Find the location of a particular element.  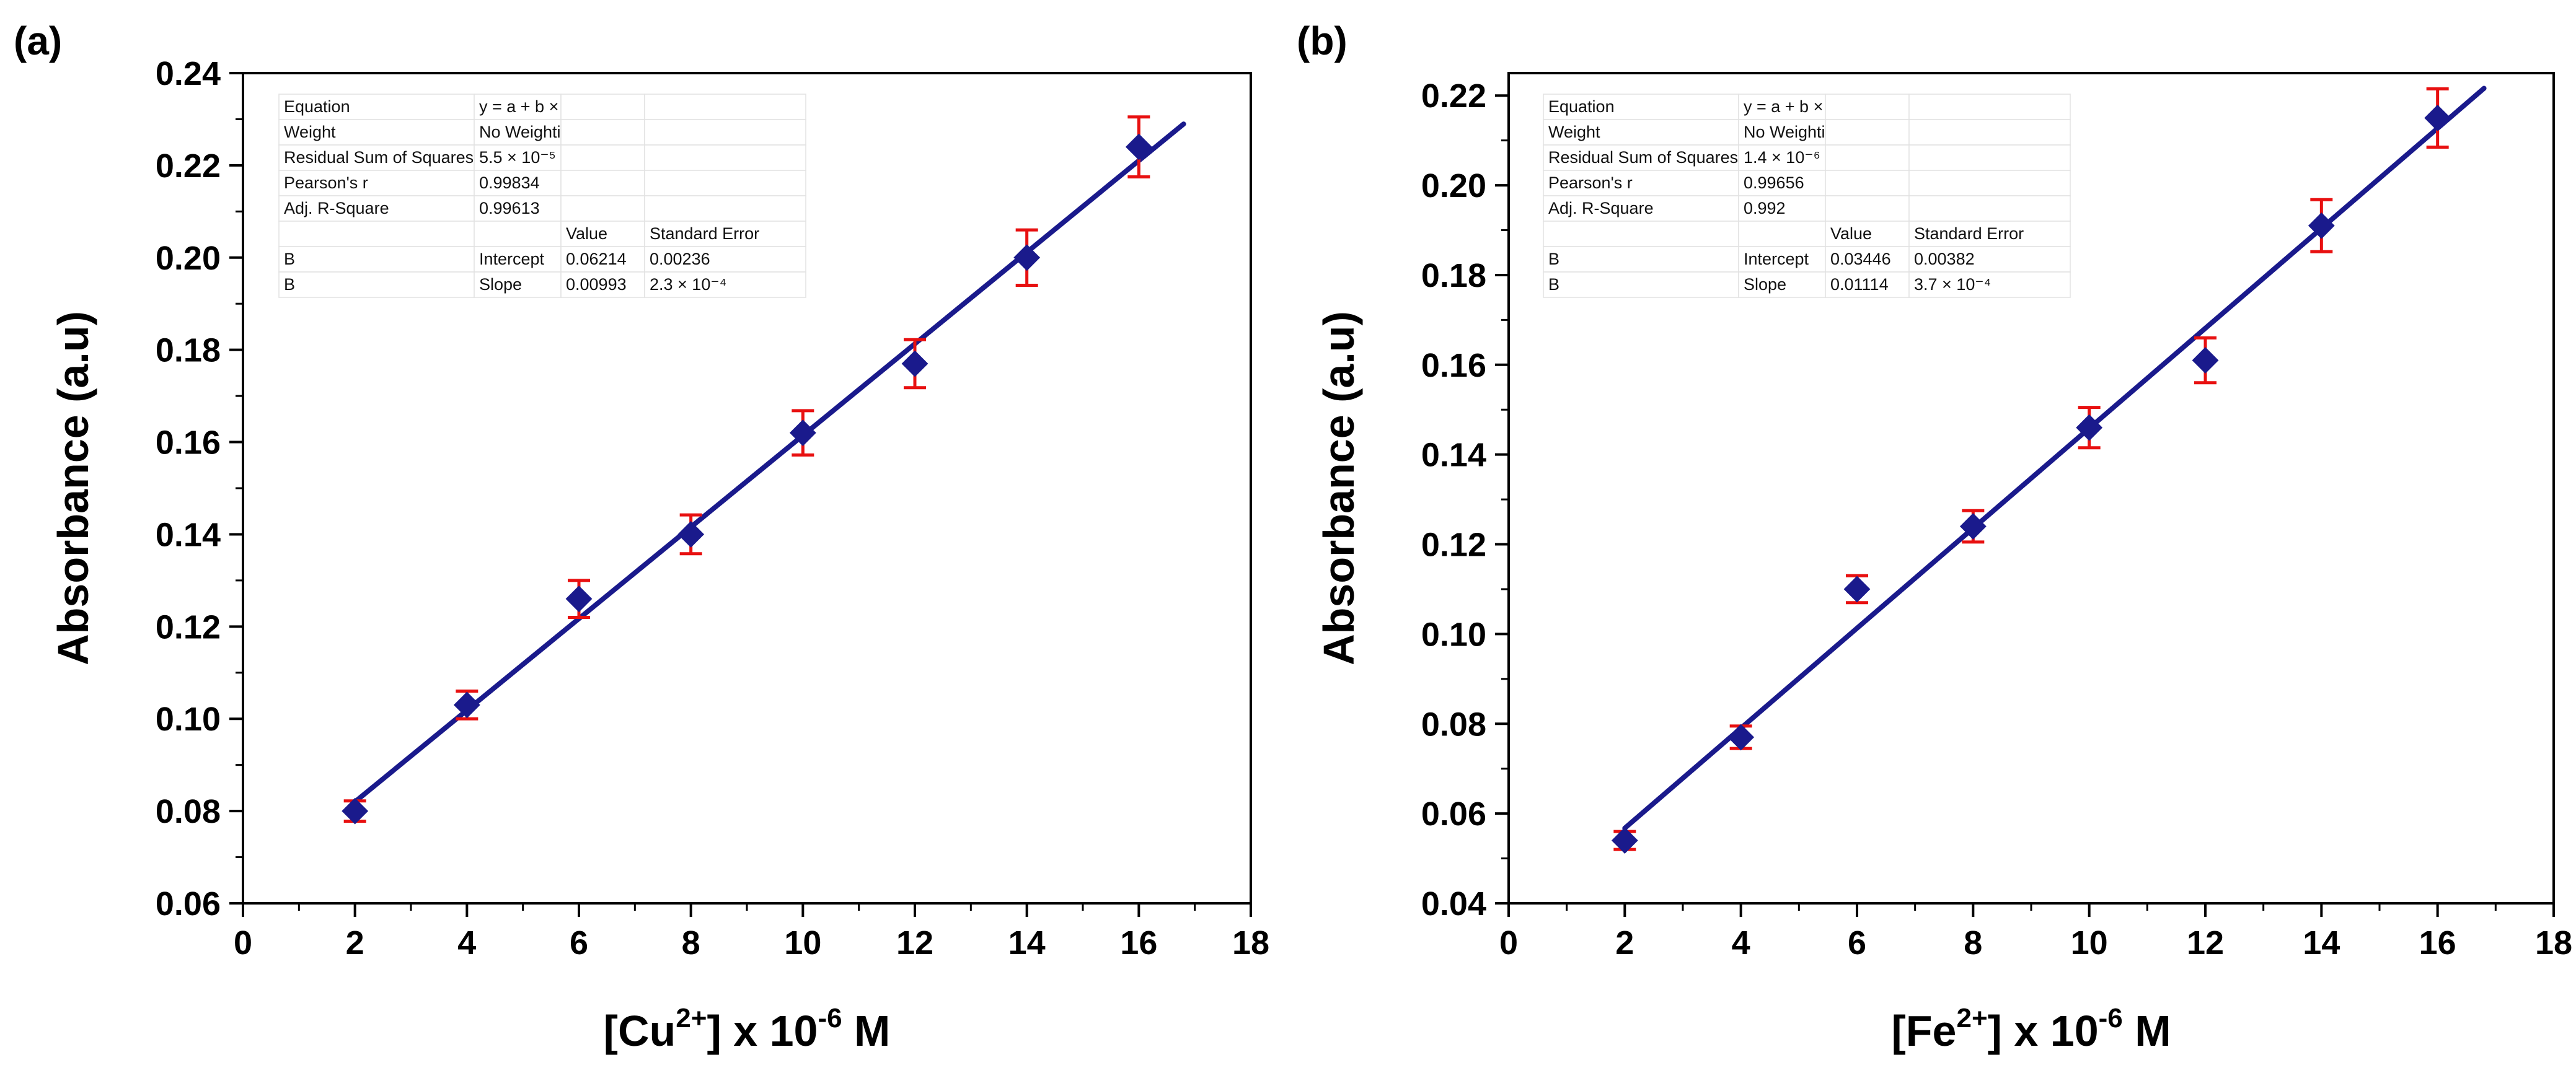

y-tick-label: 0.08 is located at coordinates (1453, 724).